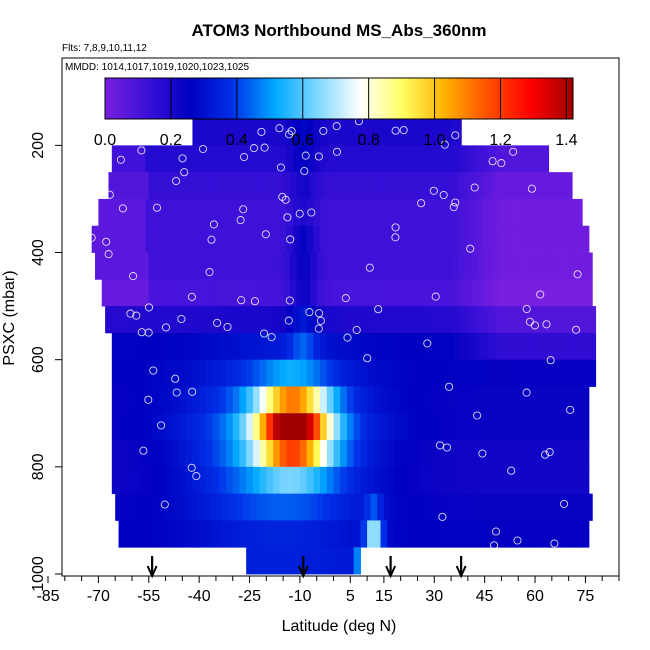  Describe the element at coordinates (339, 626) in the screenshot. I see `x-axis-label: Latitude (deg N)` at that location.